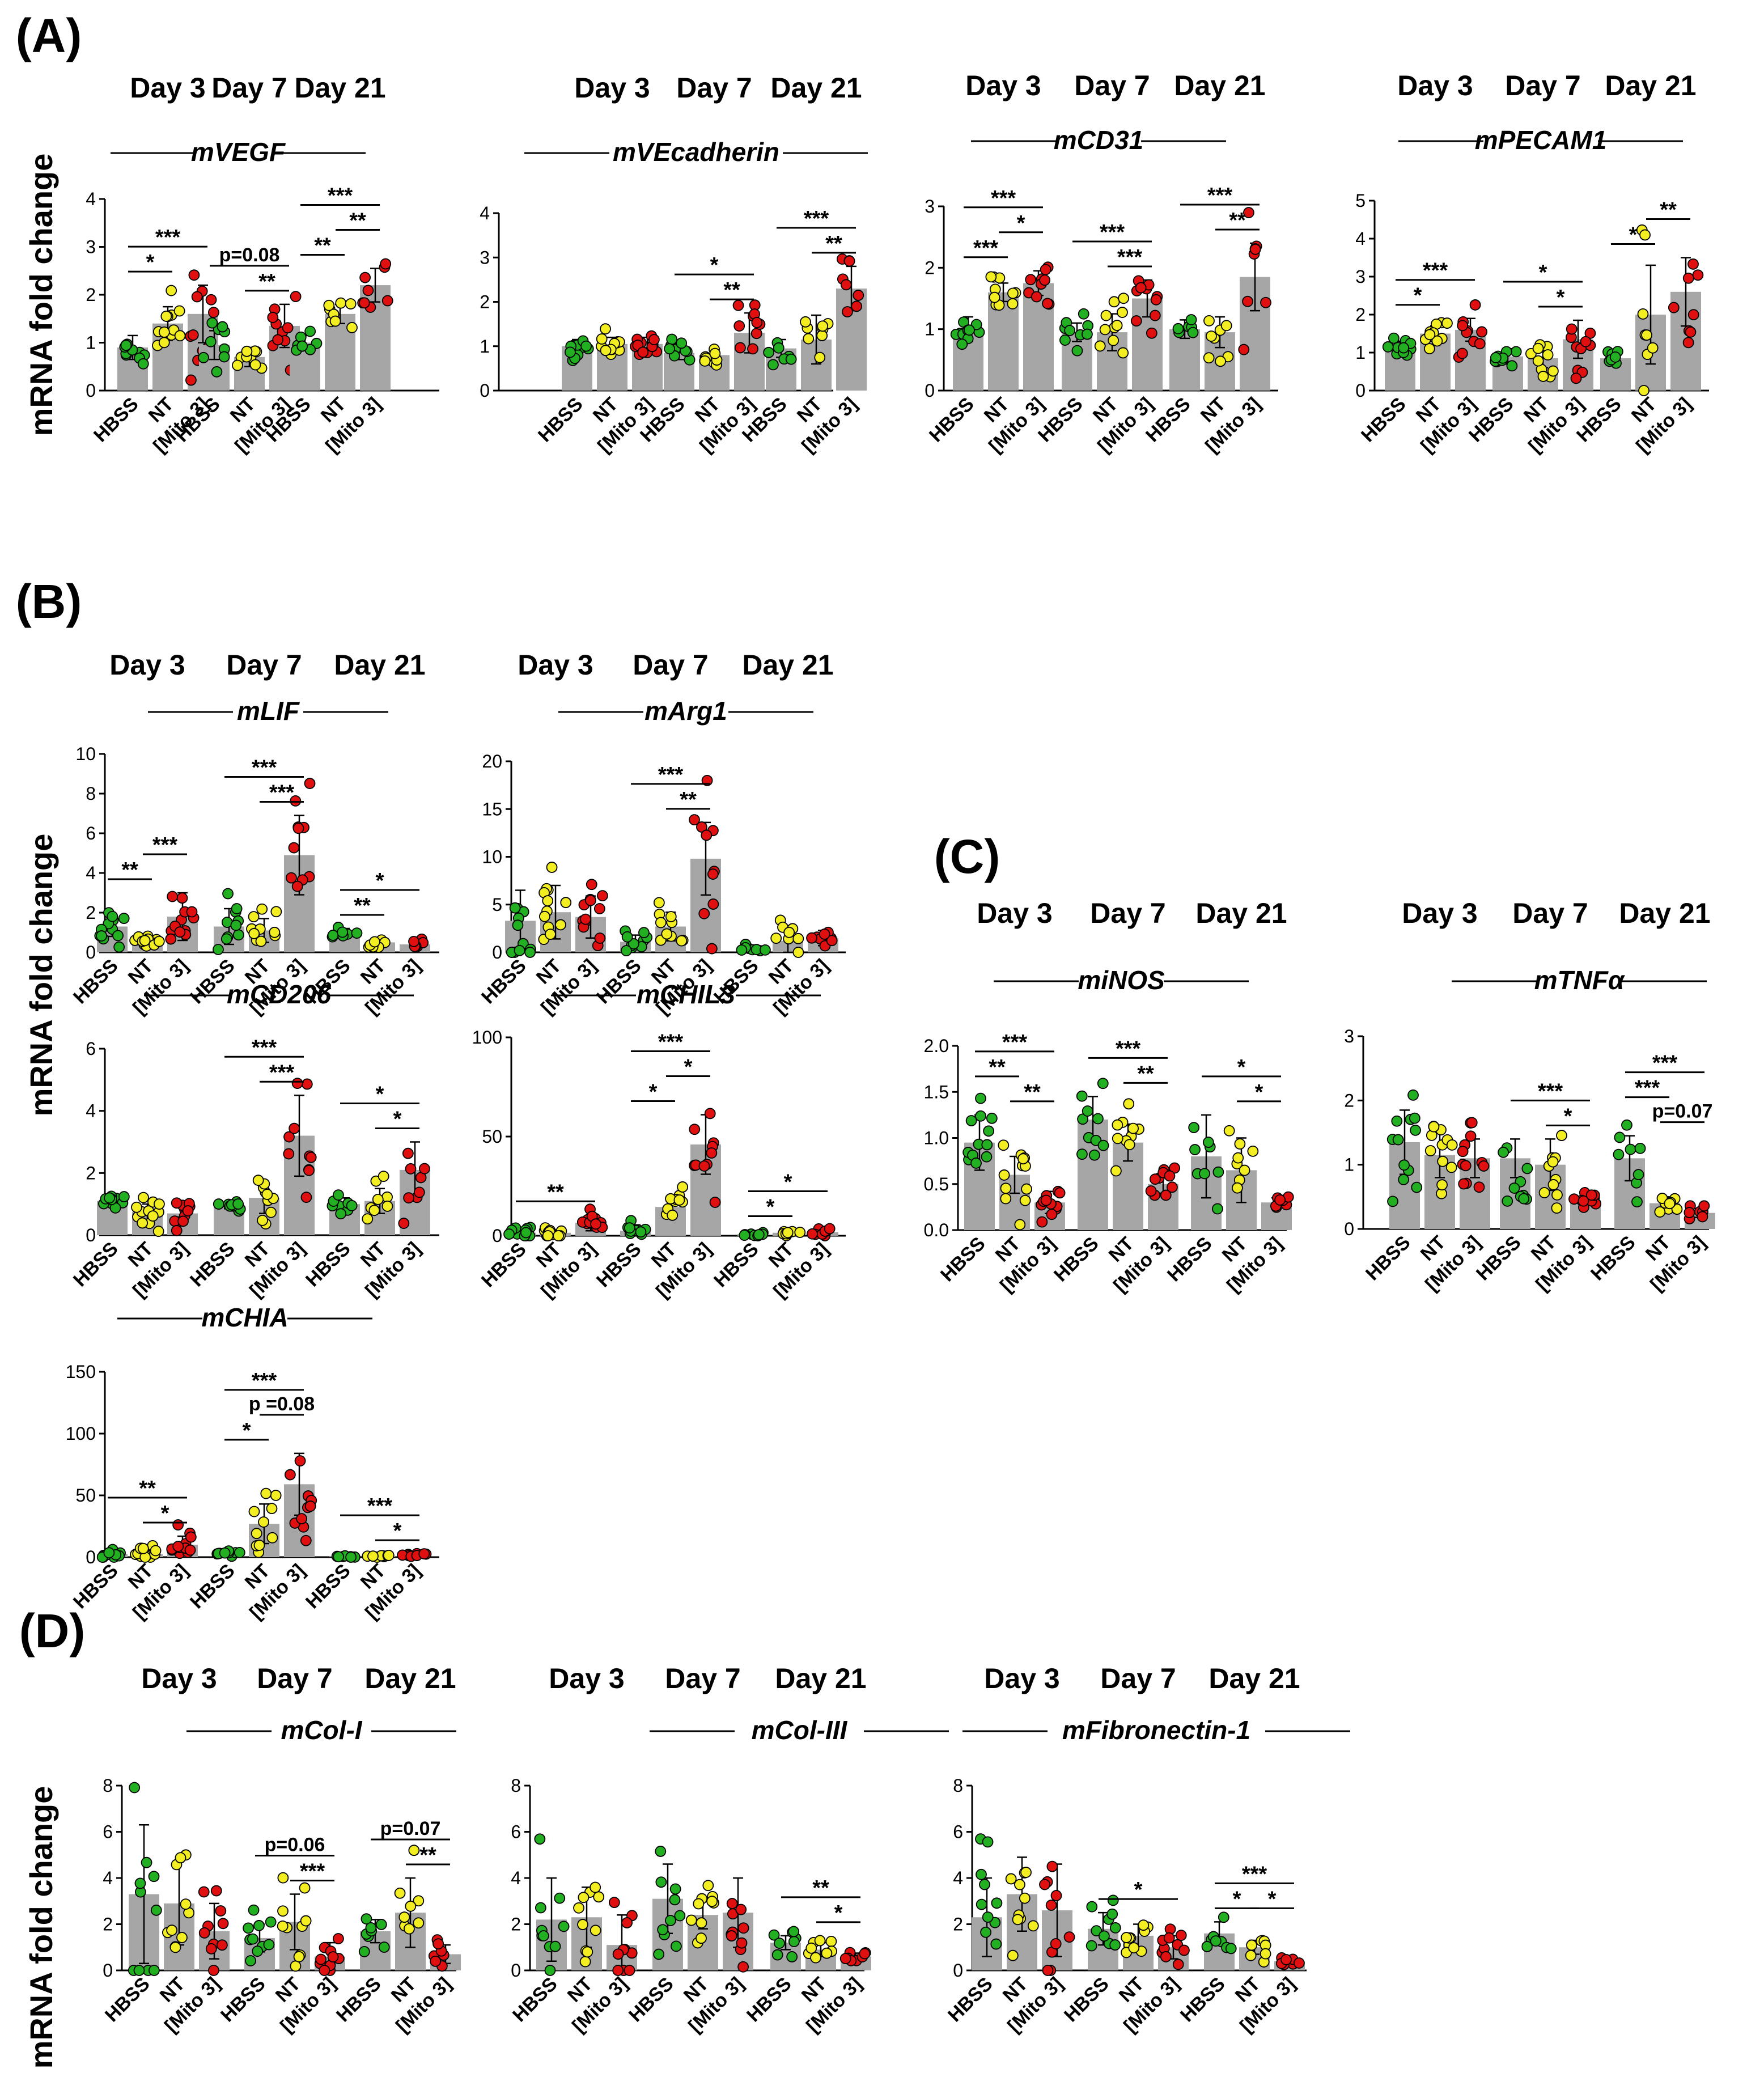  Describe the element at coordinates (1185, 360) in the screenshot. I see `bar` at that location.